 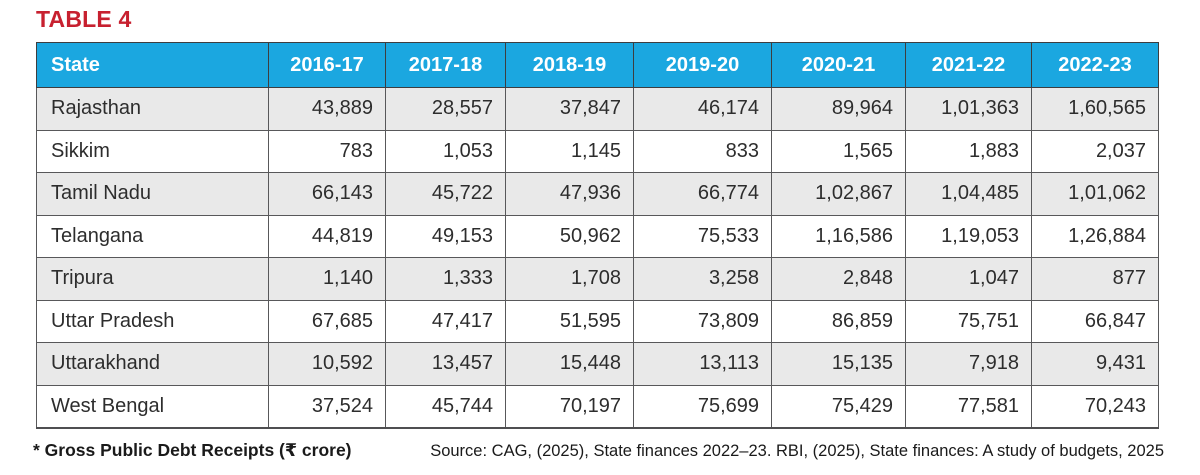 What do you see at coordinates (445, 236) in the screenshot?
I see `value-cell: 49,153` at bounding box center [445, 236].